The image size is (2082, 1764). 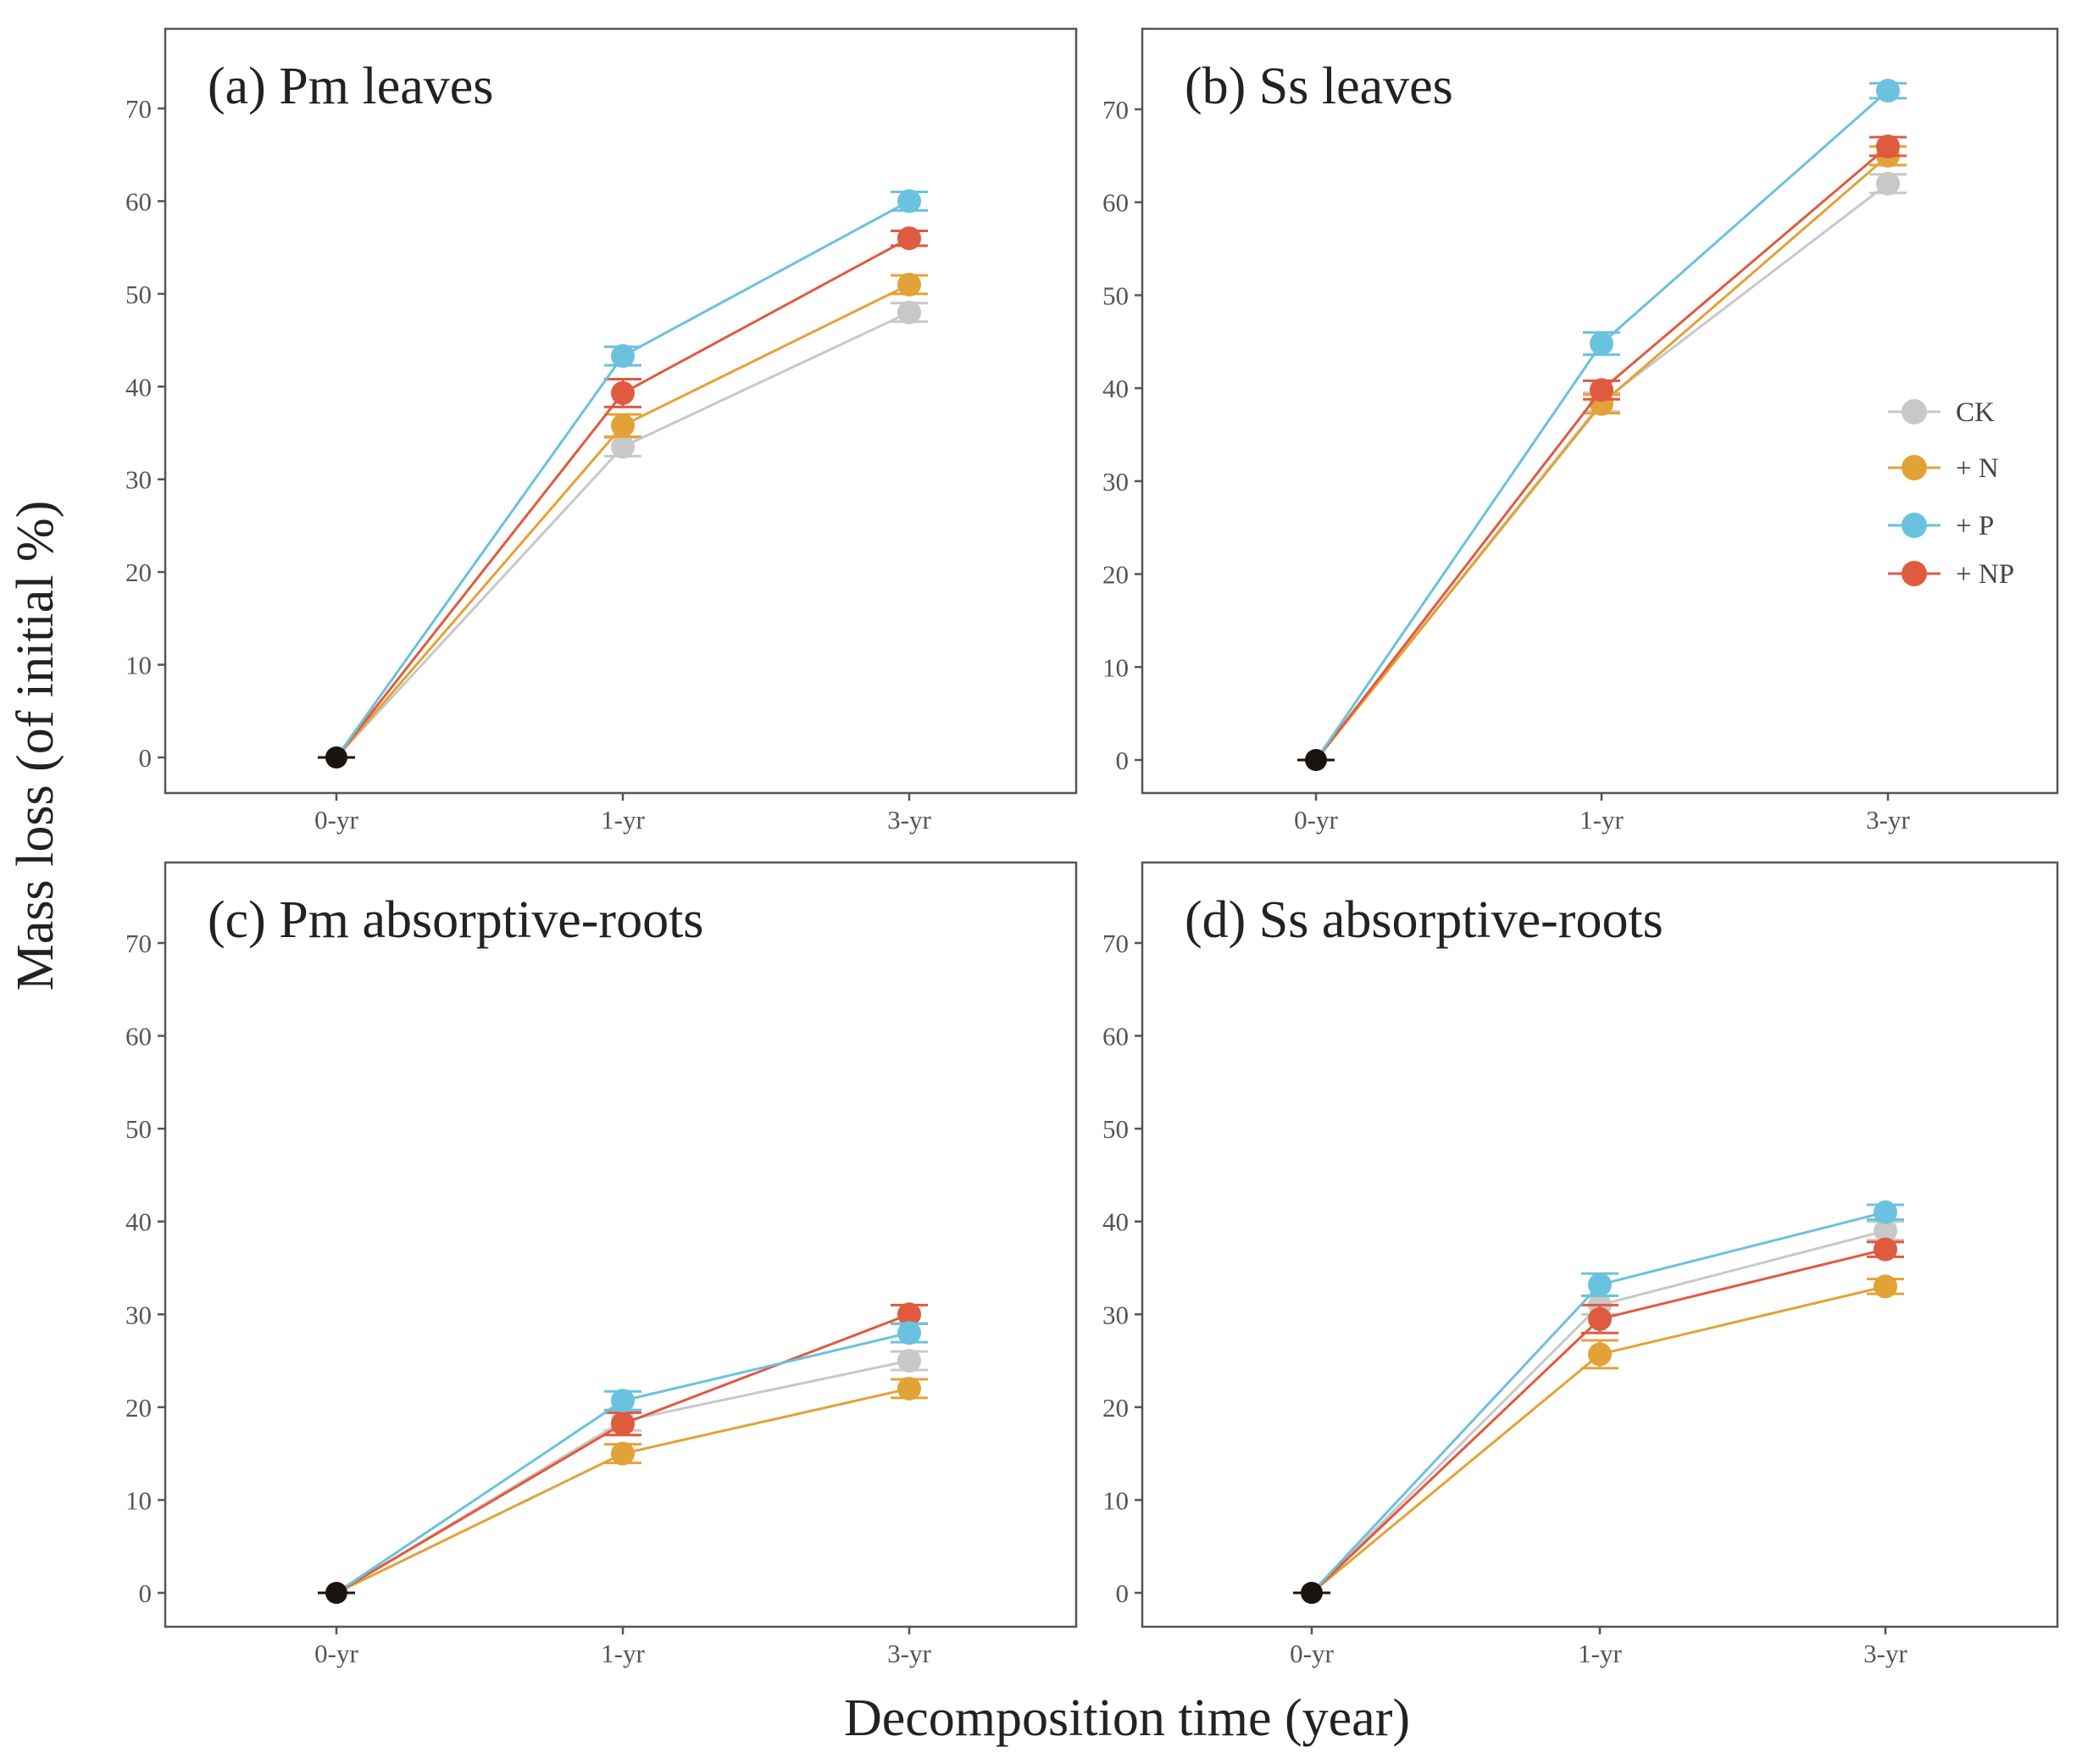 I want to click on panel-title: (c) Pm absorptive-roots, so click(x=455, y=920).